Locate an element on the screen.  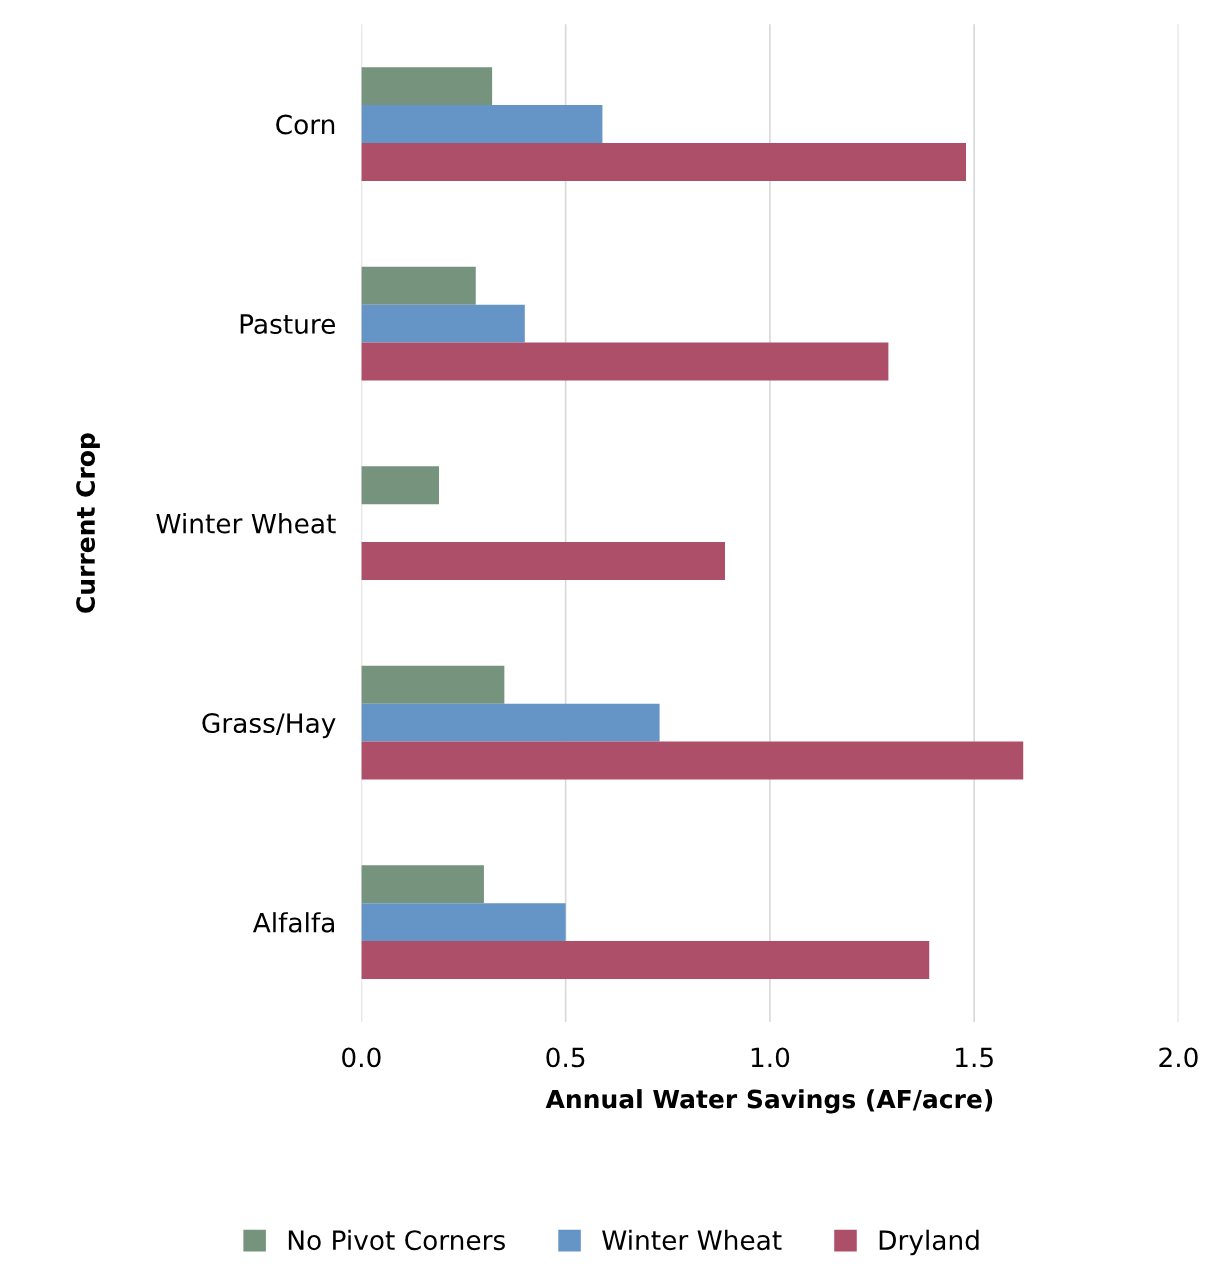
y-tick-label: Winter Wheat is located at coordinates (246, 523).